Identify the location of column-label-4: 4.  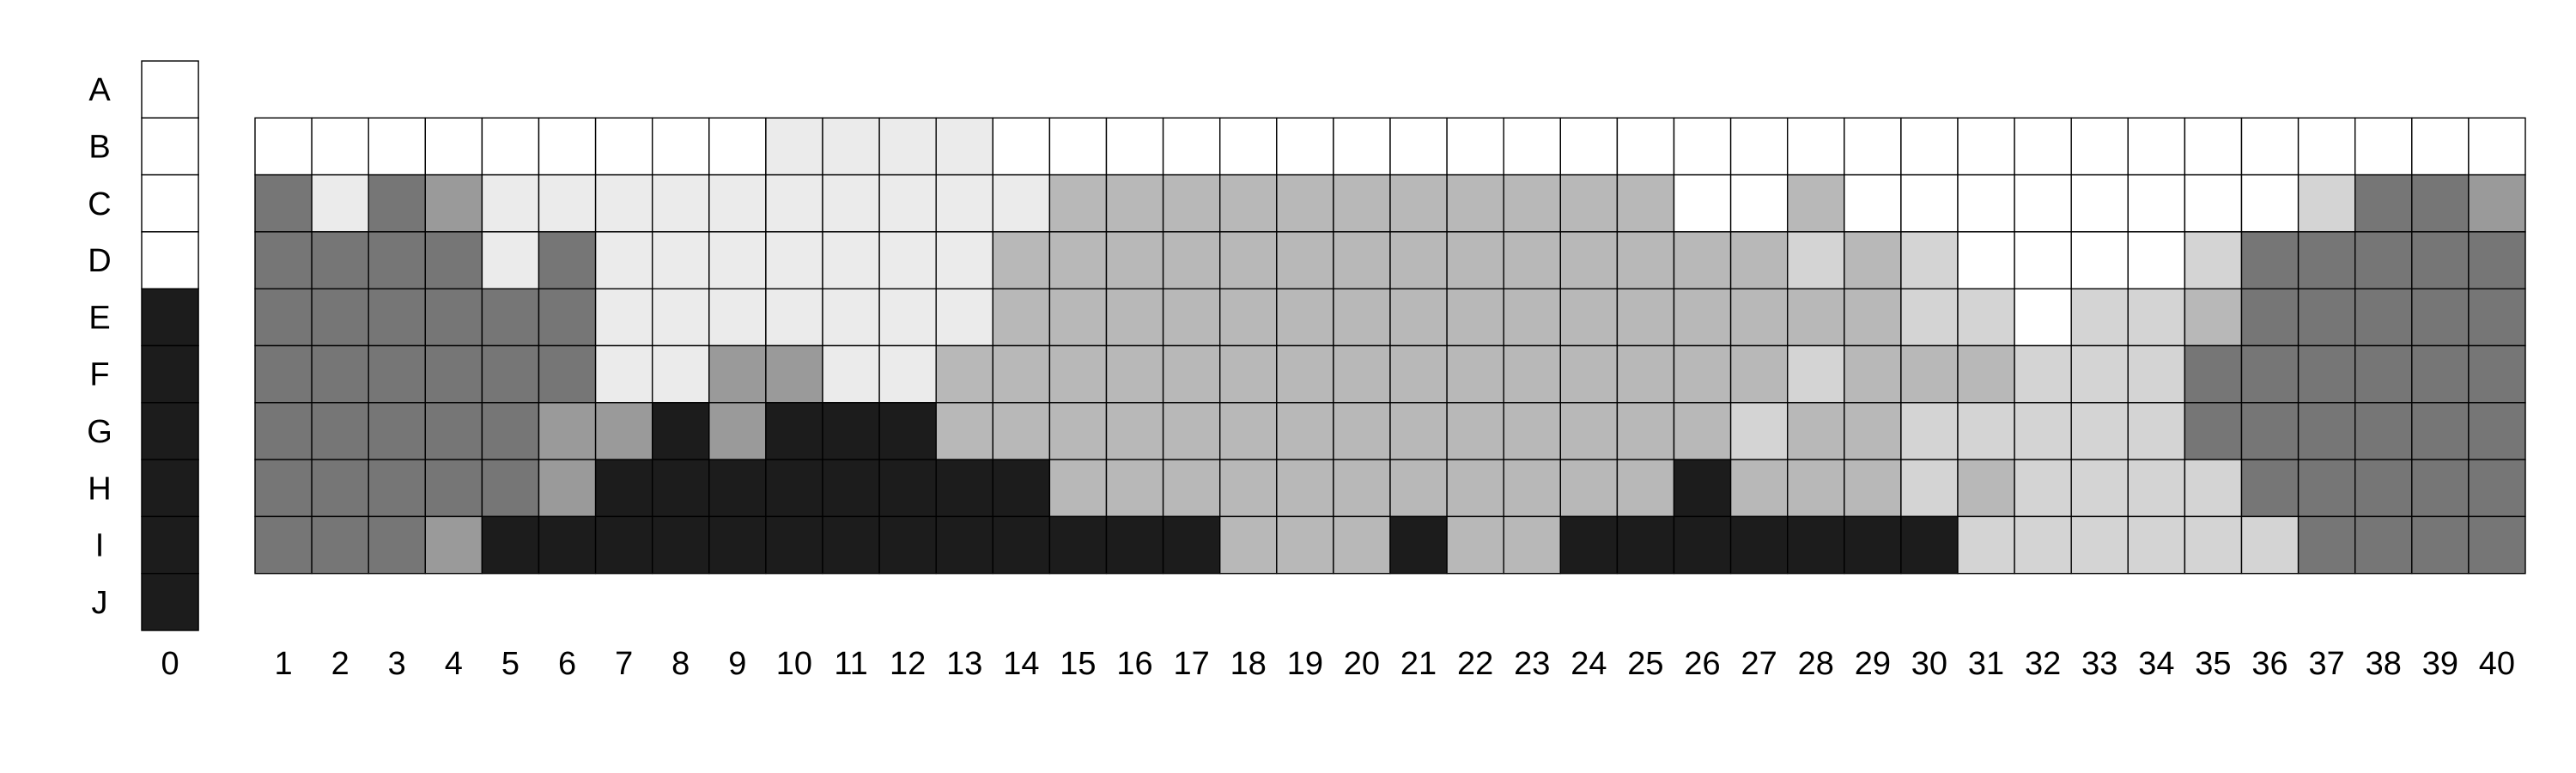
(454, 664).